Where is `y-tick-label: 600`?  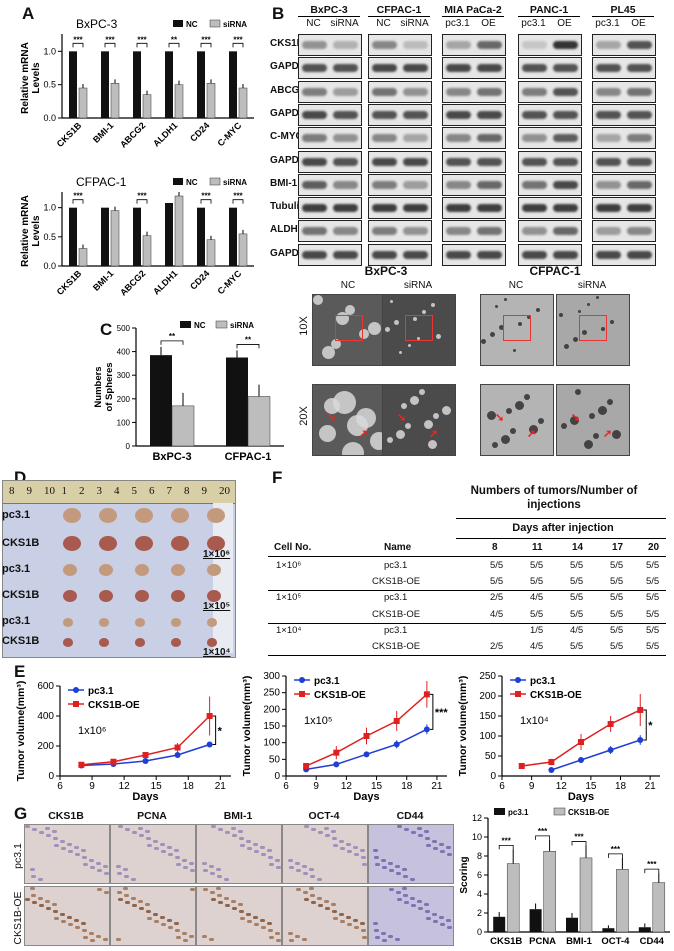 y-tick-label: 600 is located at coordinates (45, 686).